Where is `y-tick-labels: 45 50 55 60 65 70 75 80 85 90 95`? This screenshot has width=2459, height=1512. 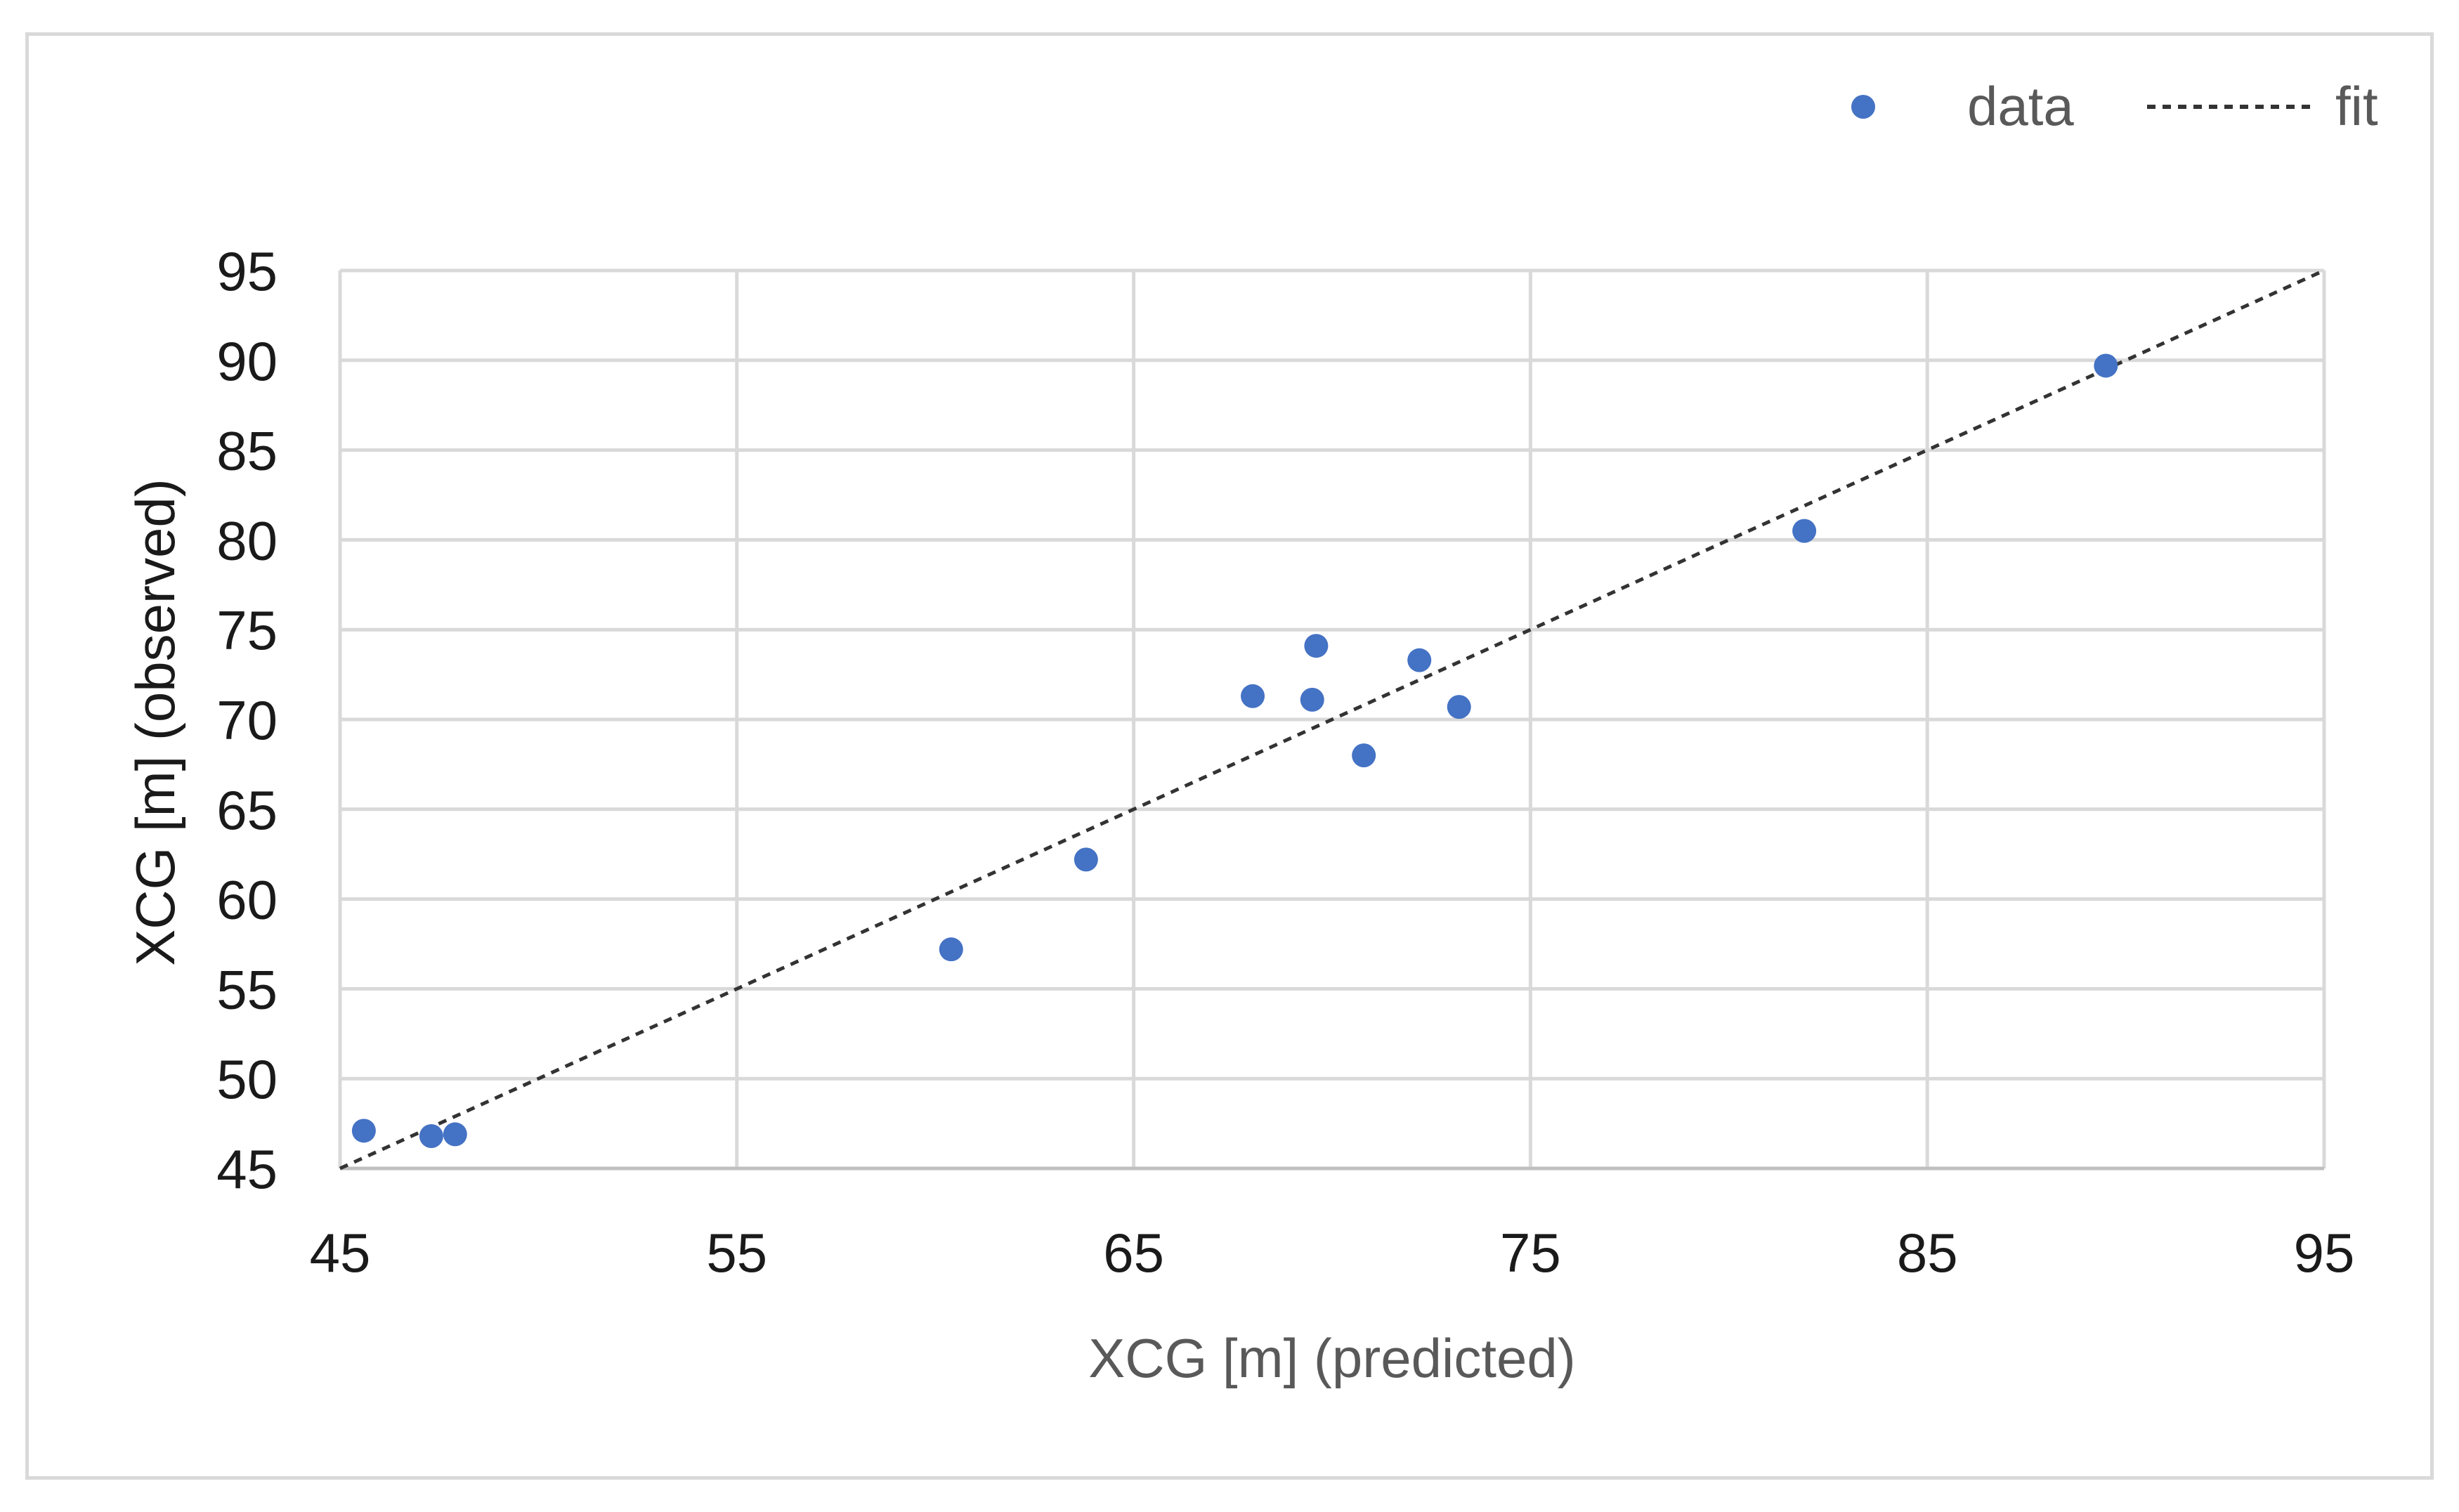
y-tick-labels: 45 50 55 60 65 70 75 80 85 90 95 is located at coordinates (247, 720).